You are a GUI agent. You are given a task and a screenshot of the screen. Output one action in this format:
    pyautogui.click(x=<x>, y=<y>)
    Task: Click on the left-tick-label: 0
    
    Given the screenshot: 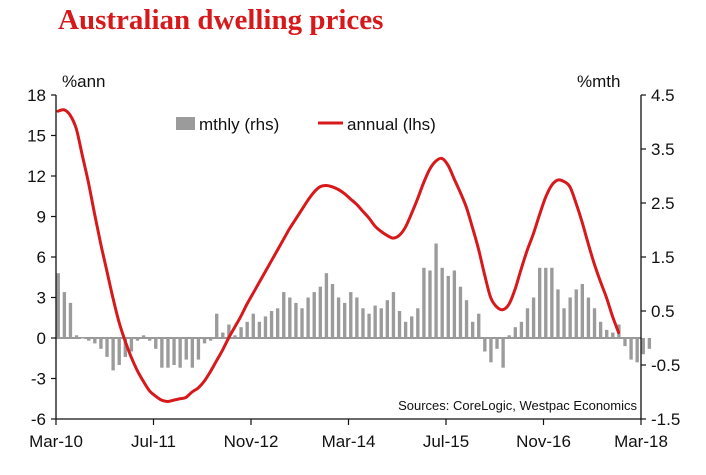 What is the action you would take?
    pyautogui.click(x=41, y=338)
    